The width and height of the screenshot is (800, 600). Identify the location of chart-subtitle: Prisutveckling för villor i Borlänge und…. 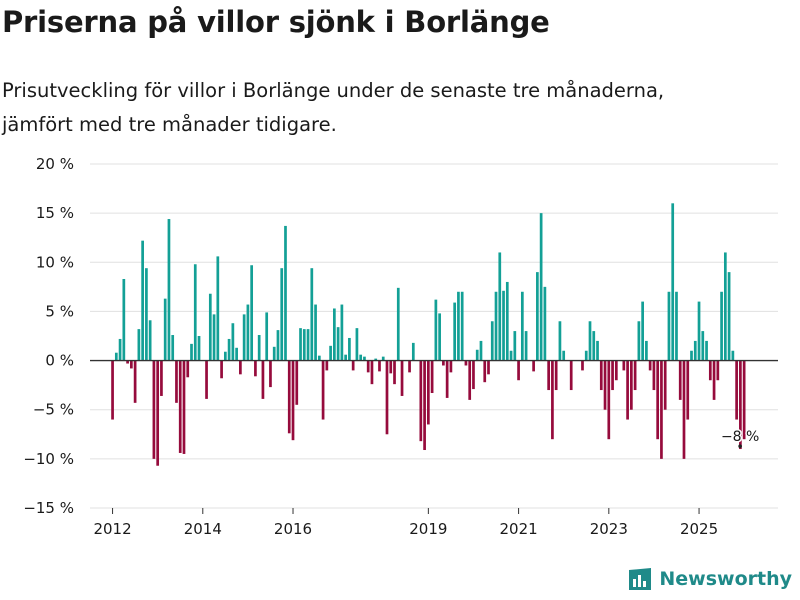
(397, 108).